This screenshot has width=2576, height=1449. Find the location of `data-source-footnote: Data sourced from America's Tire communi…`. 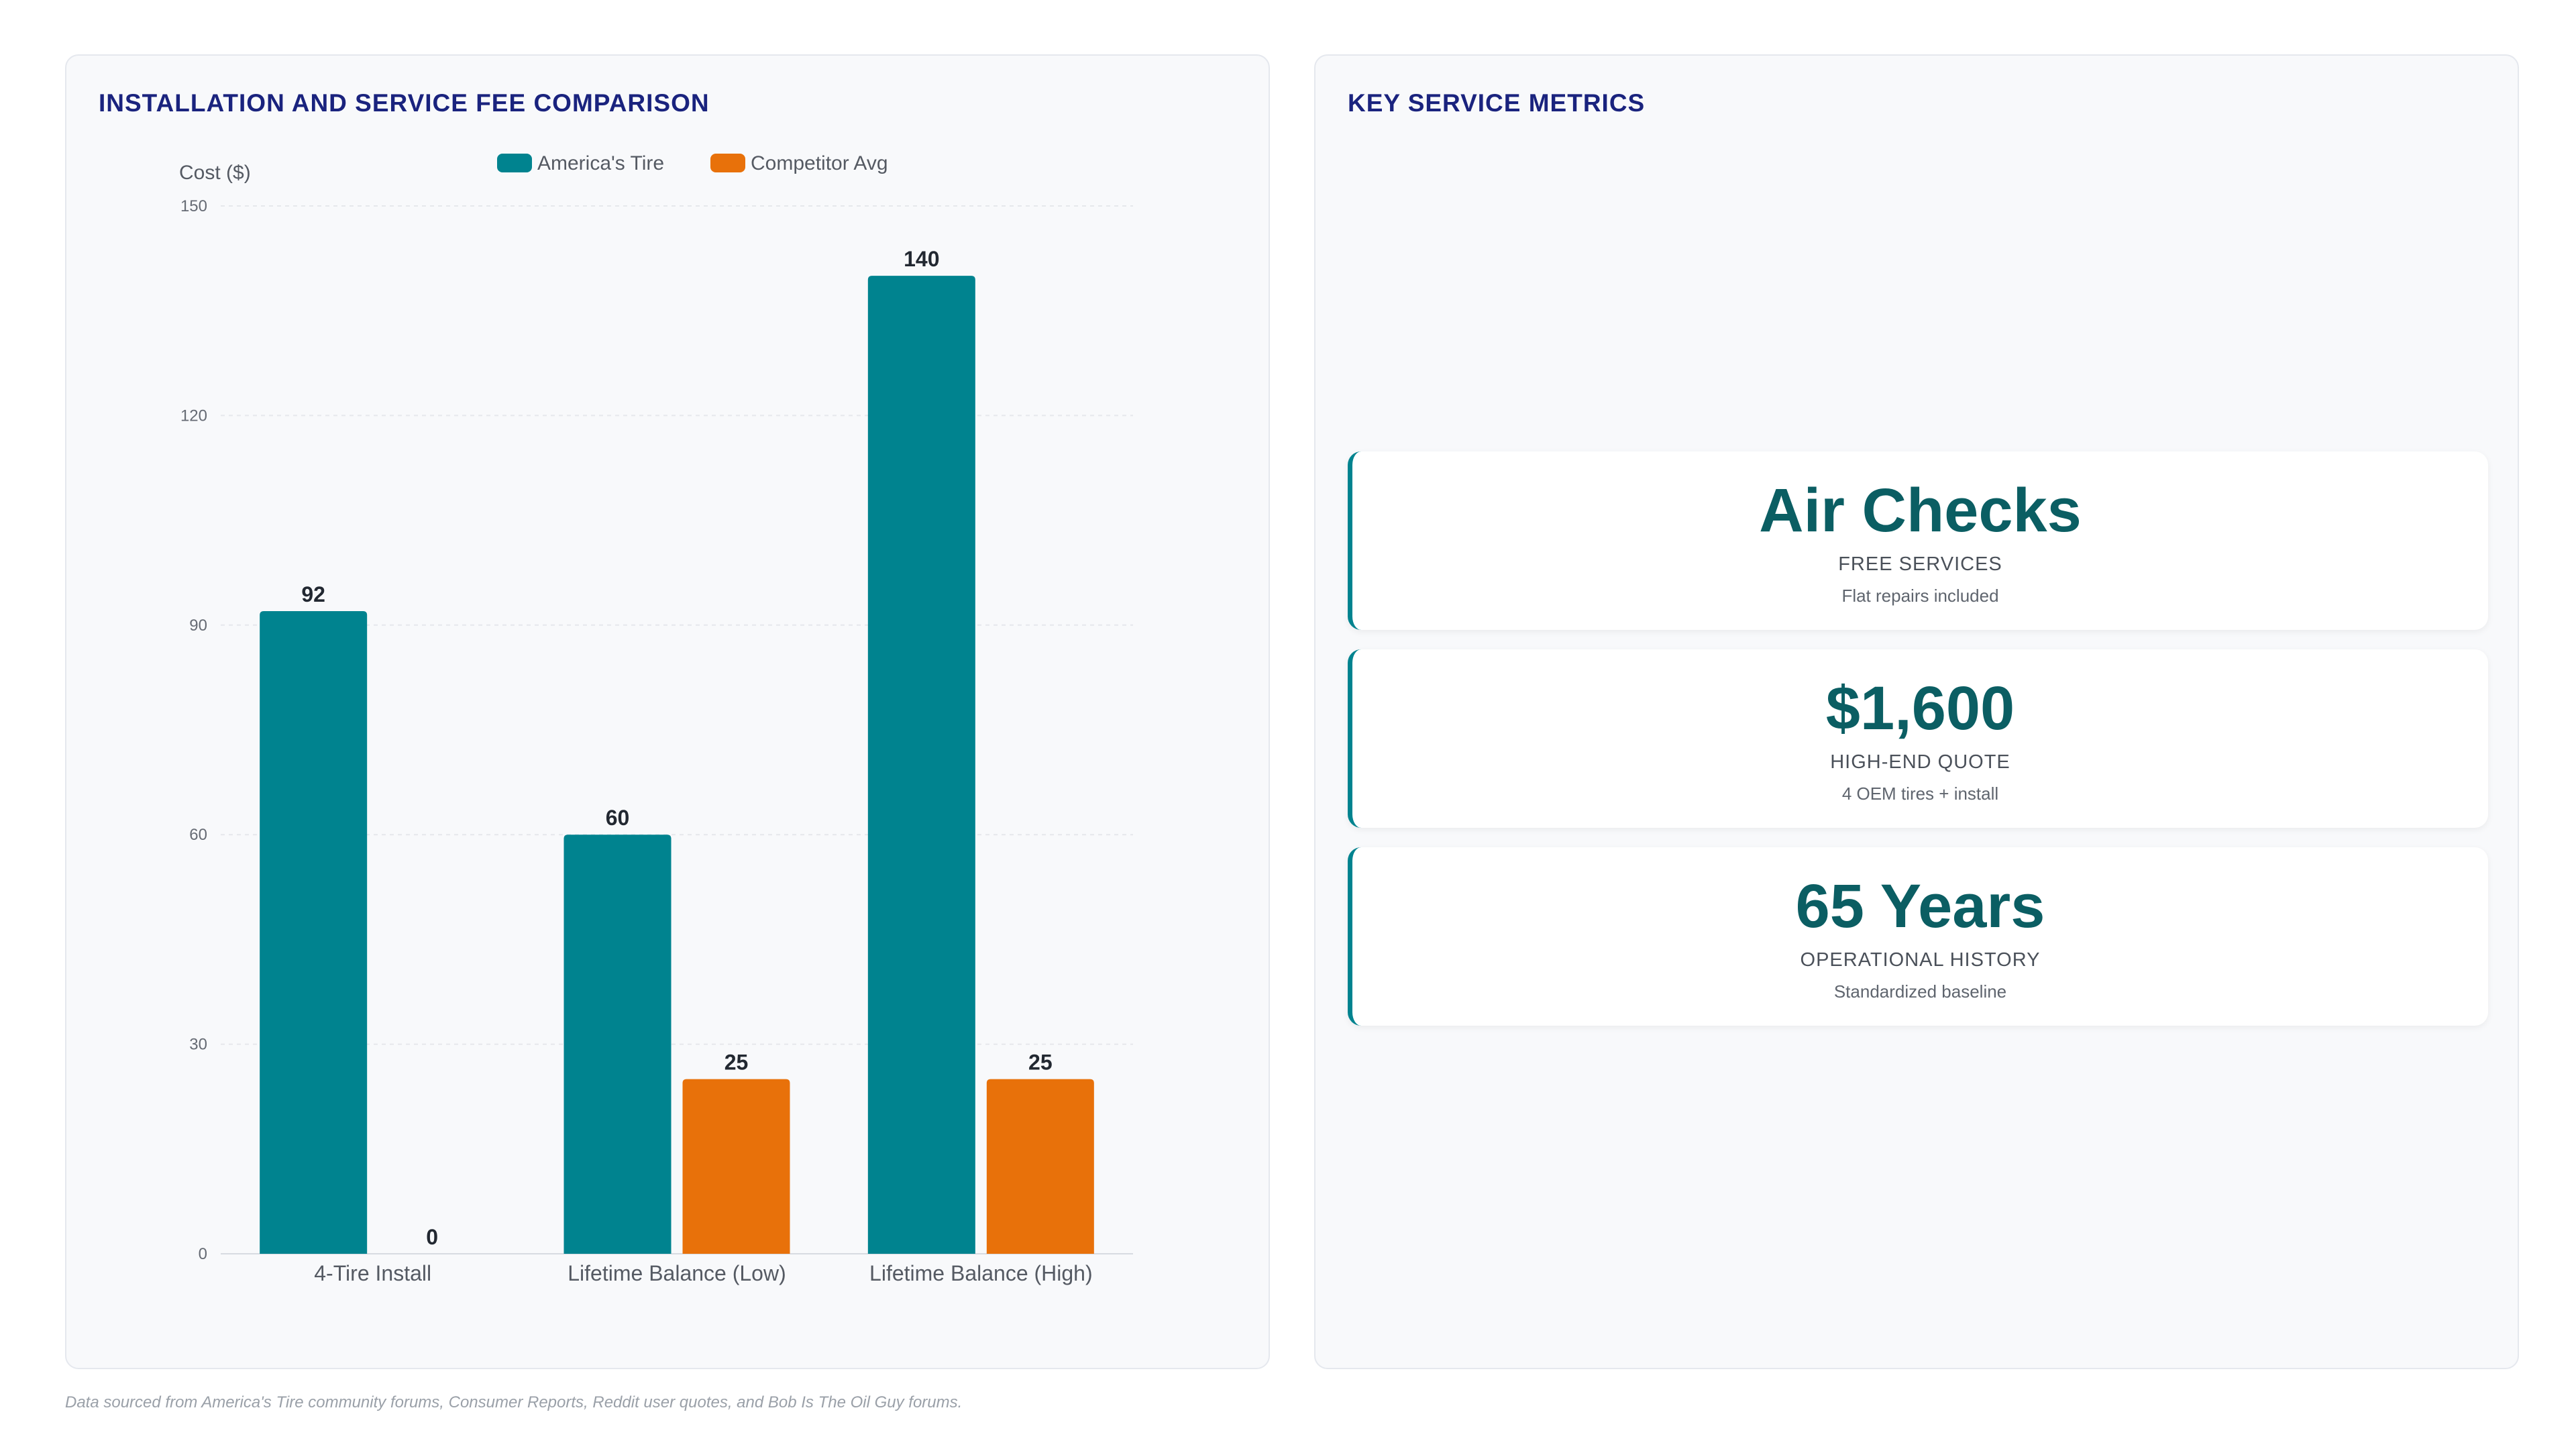

data-source-footnote: Data sourced from America's Tire communi… is located at coordinates (514, 1402).